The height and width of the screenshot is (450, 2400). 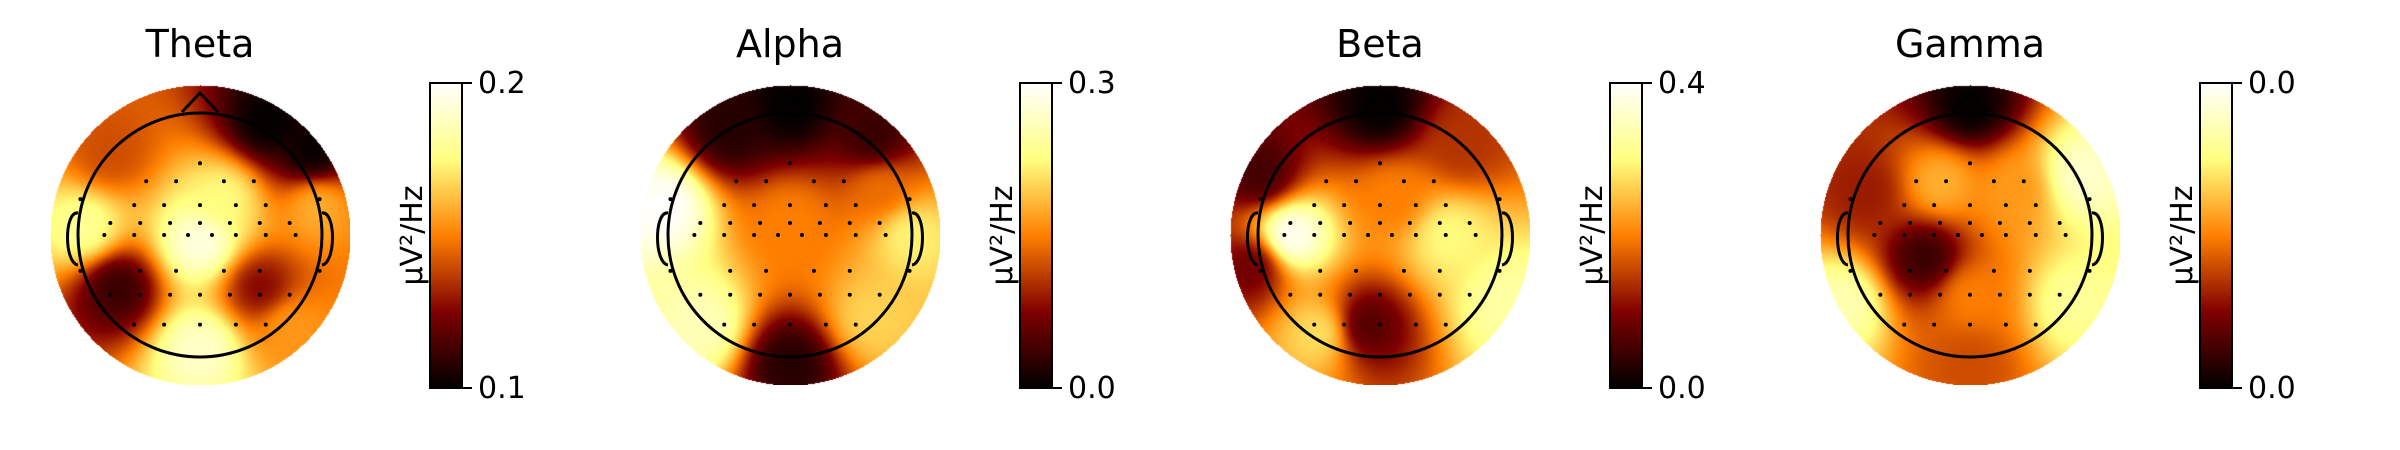 What do you see at coordinates (502, 388) in the screenshot?
I see `colorbar-min-label: 0.1` at bounding box center [502, 388].